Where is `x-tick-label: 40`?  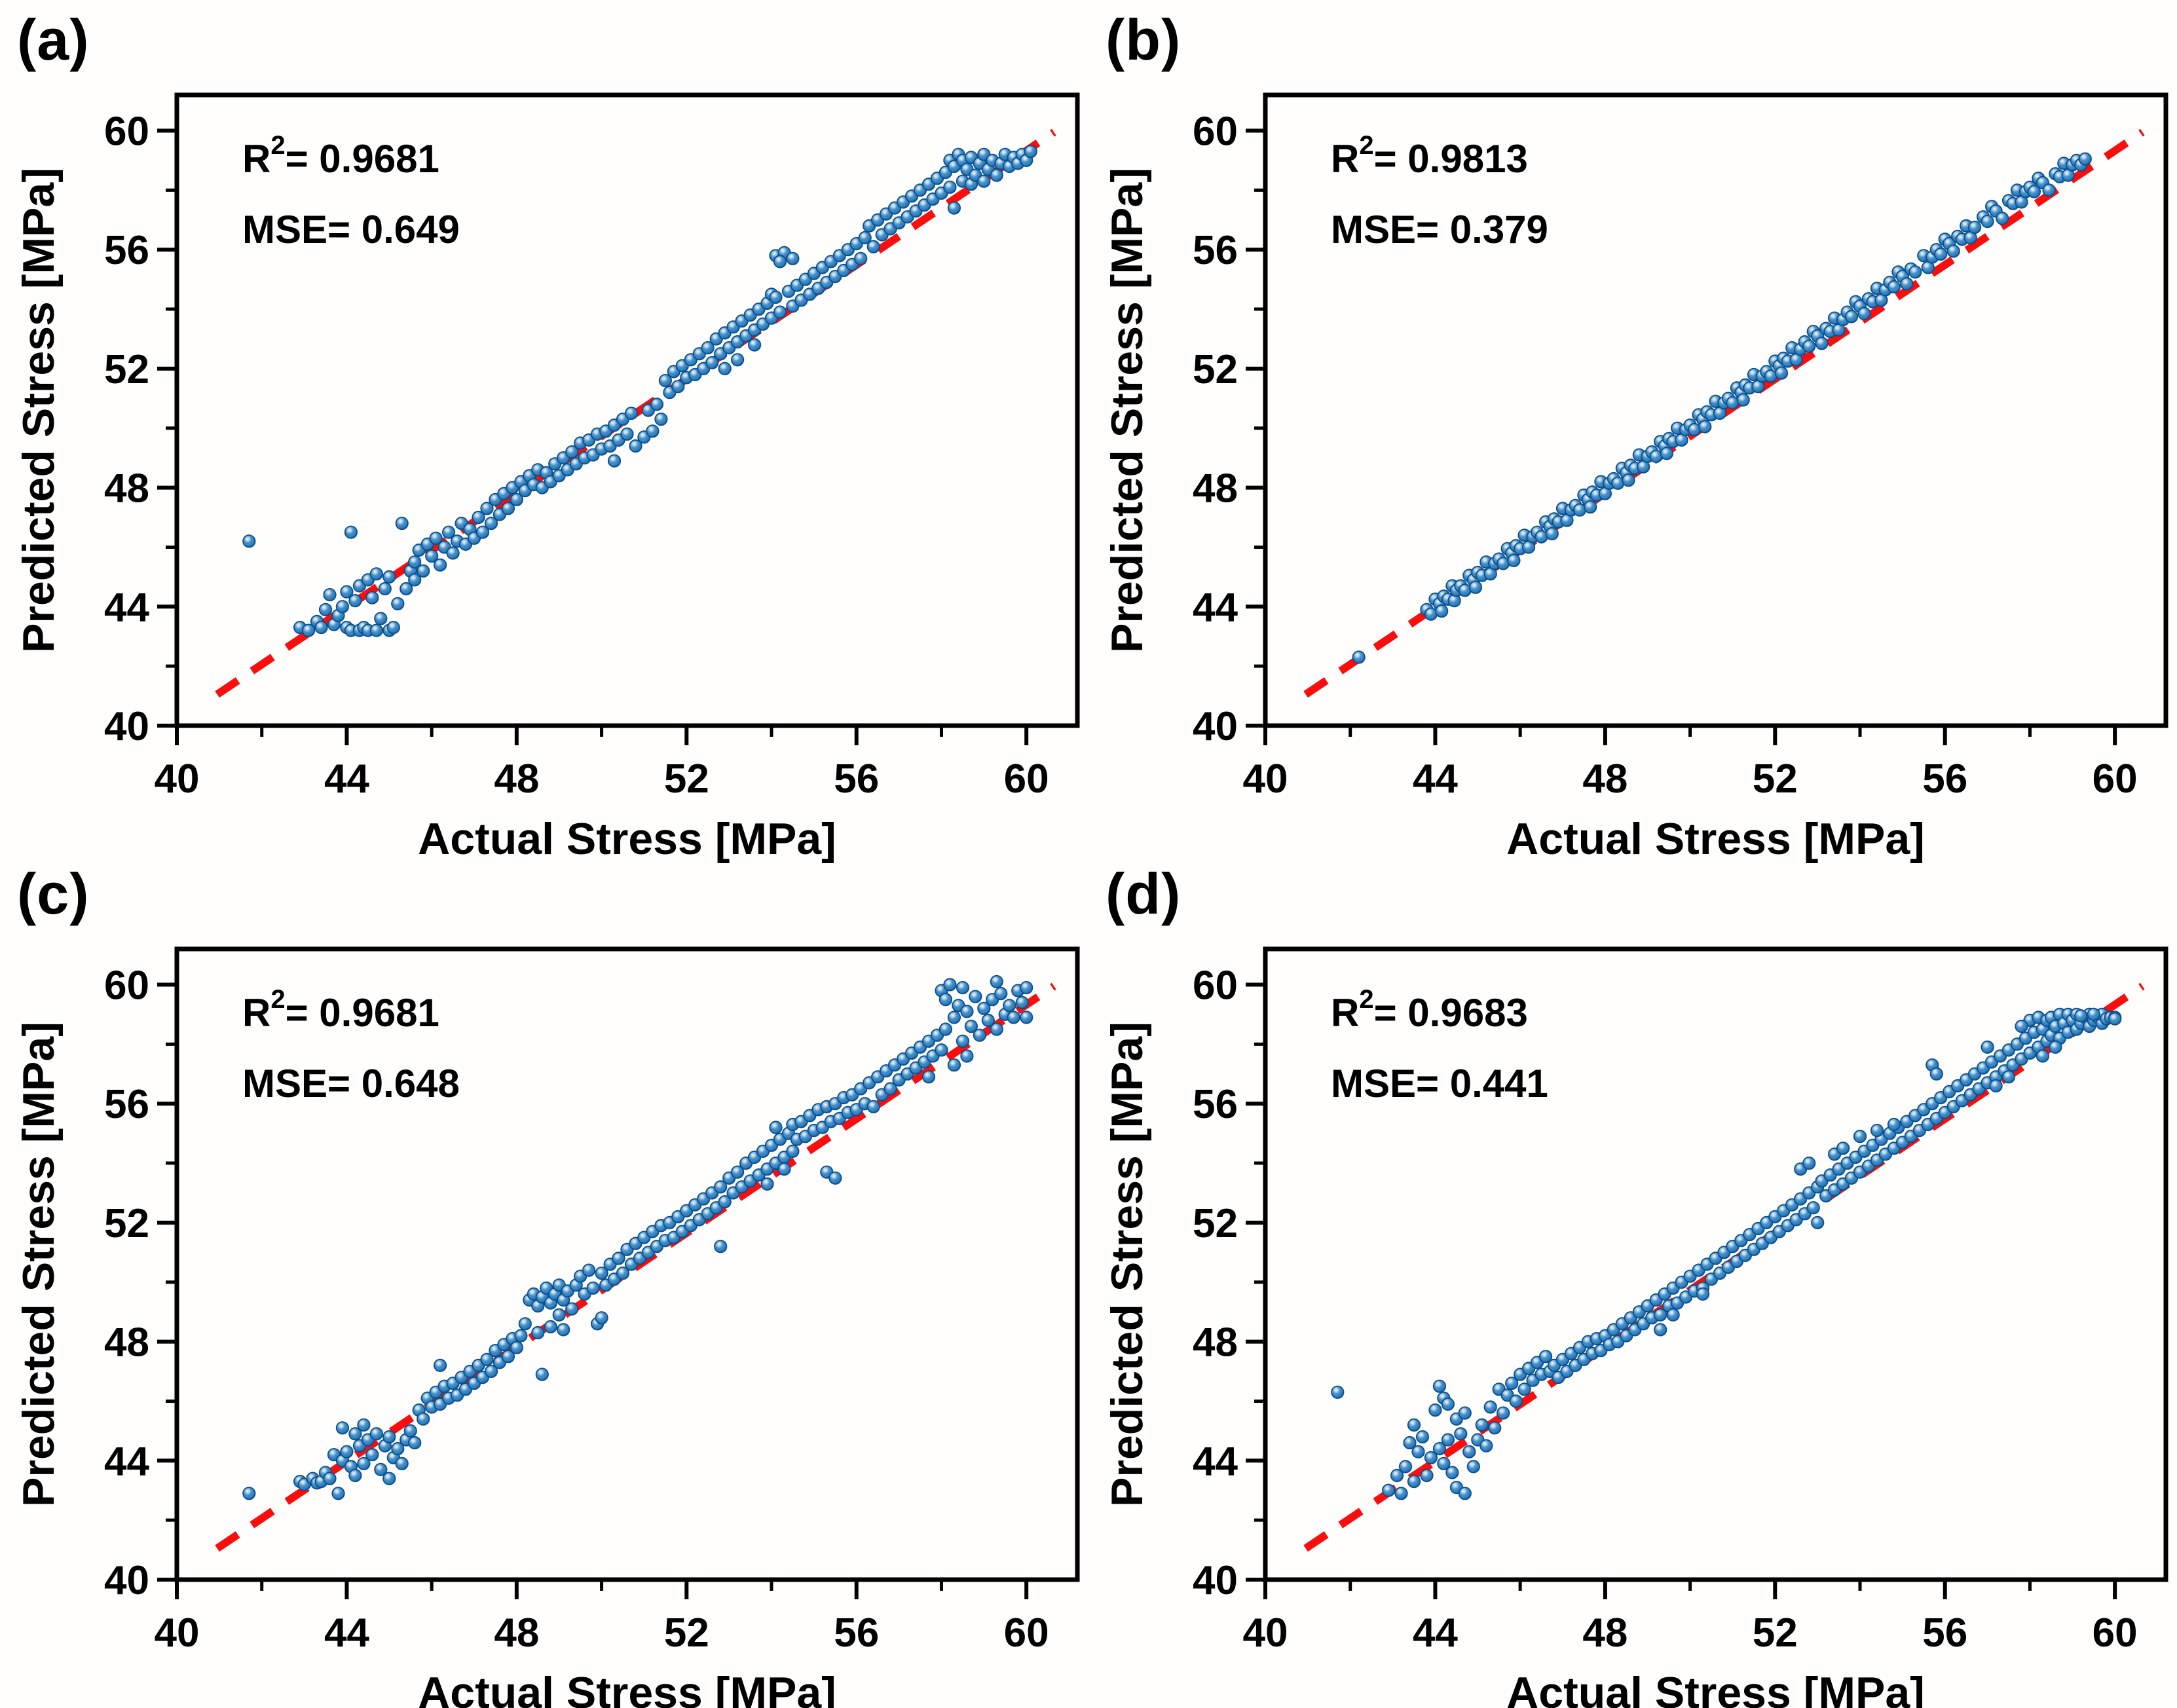 x-tick-label: 40 is located at coordinates (1265, 779).